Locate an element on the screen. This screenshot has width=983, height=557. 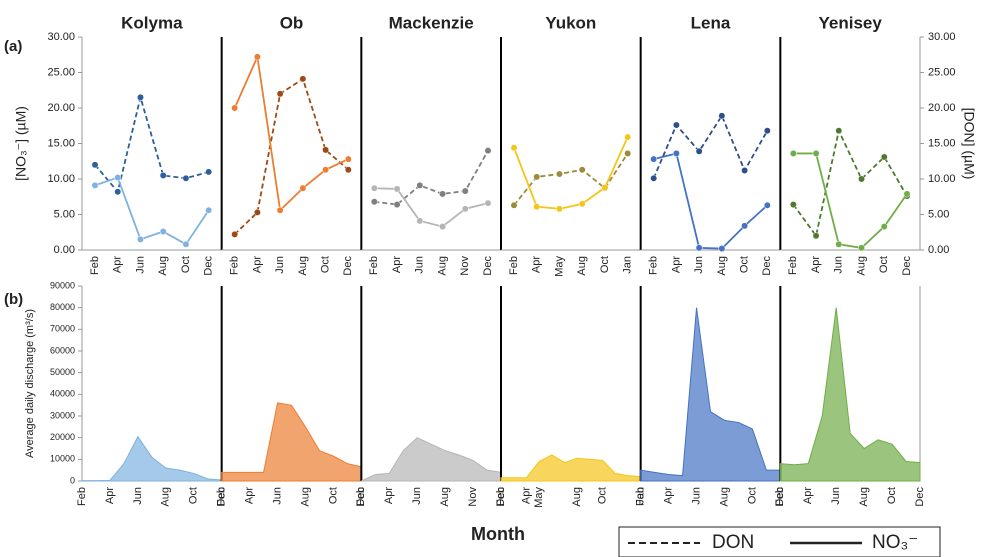
y-tick-label: 30.00 is located at coordinates (61, 37).